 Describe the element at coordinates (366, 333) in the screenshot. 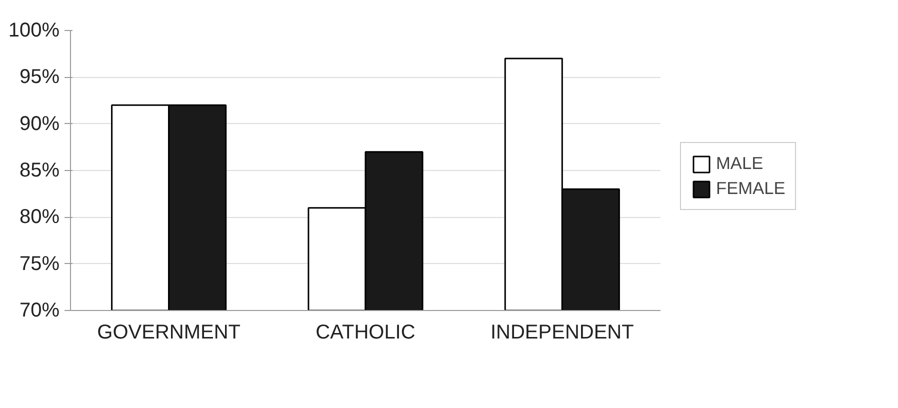

I see `x-tick-label: CATHOLIC` at that location.